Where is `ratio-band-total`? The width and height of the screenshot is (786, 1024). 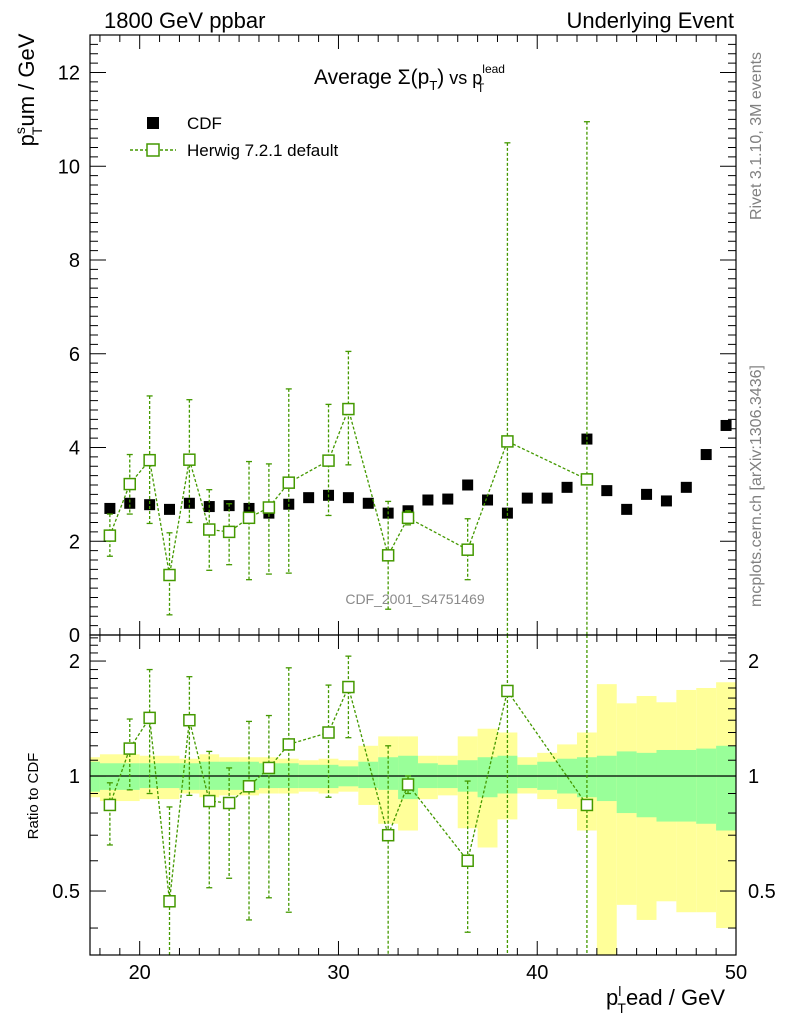 ratio-band-total is located at coordinates (606, 819).